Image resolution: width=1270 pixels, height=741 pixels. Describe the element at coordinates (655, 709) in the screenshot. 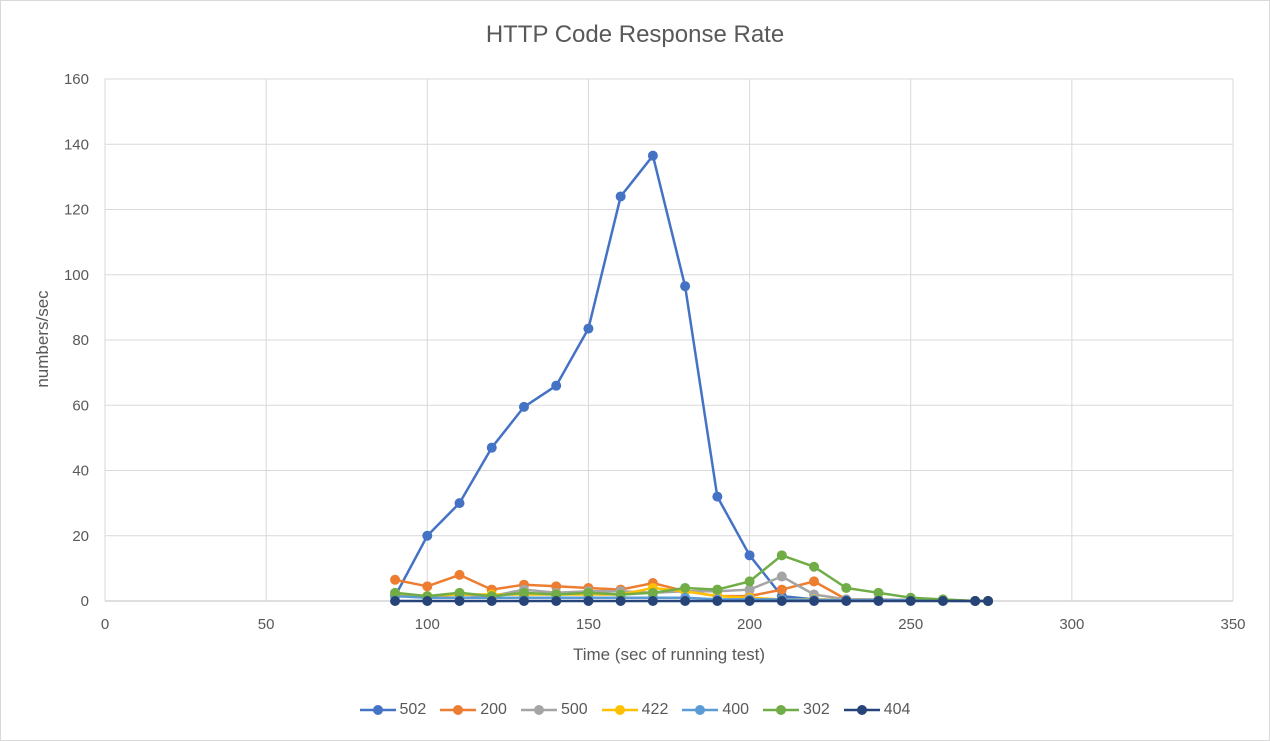

I see `legend-label: 422` at that location.